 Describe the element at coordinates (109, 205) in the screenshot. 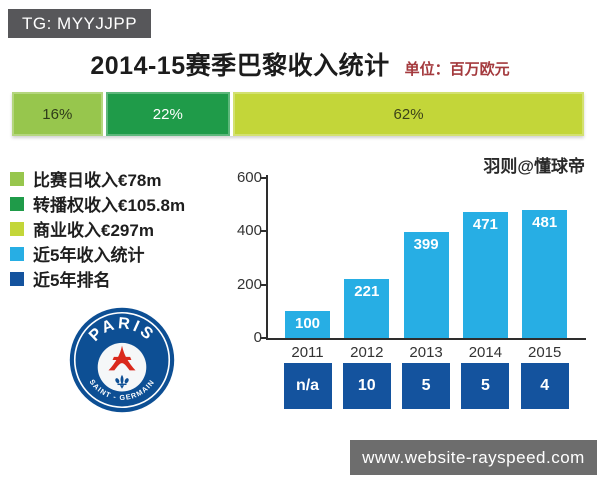

I see `legend-label: 转播权收入€105.8m` at that location.